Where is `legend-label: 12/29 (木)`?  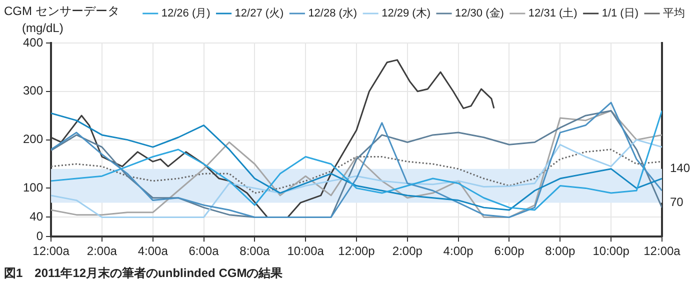
legend-label: 12/29 (木) is located at coordinates (406, 13).